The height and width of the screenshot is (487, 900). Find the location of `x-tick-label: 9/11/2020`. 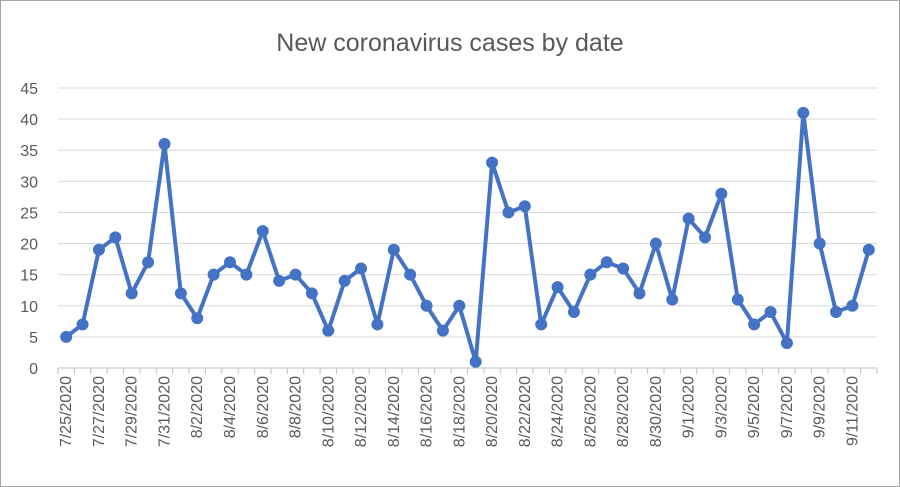

x-tick-label: 9/11/2020 is located at coordinates (852, 411).